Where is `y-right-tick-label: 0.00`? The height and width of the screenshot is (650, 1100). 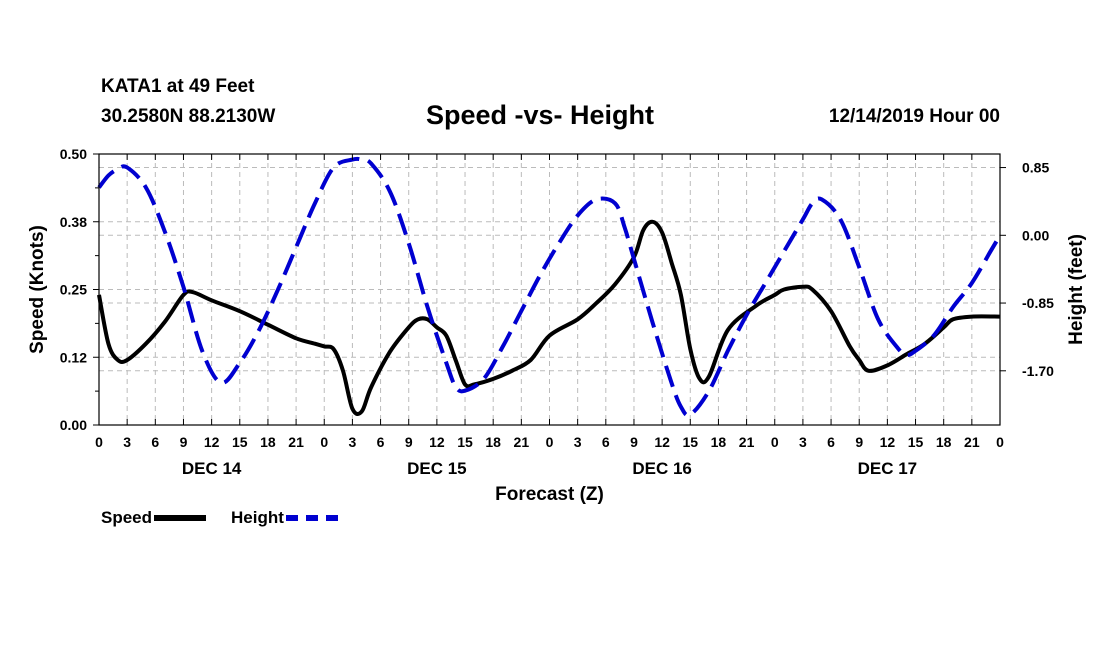
y-right-tick-label: 0.00 is located at coordinates (1035, 235).